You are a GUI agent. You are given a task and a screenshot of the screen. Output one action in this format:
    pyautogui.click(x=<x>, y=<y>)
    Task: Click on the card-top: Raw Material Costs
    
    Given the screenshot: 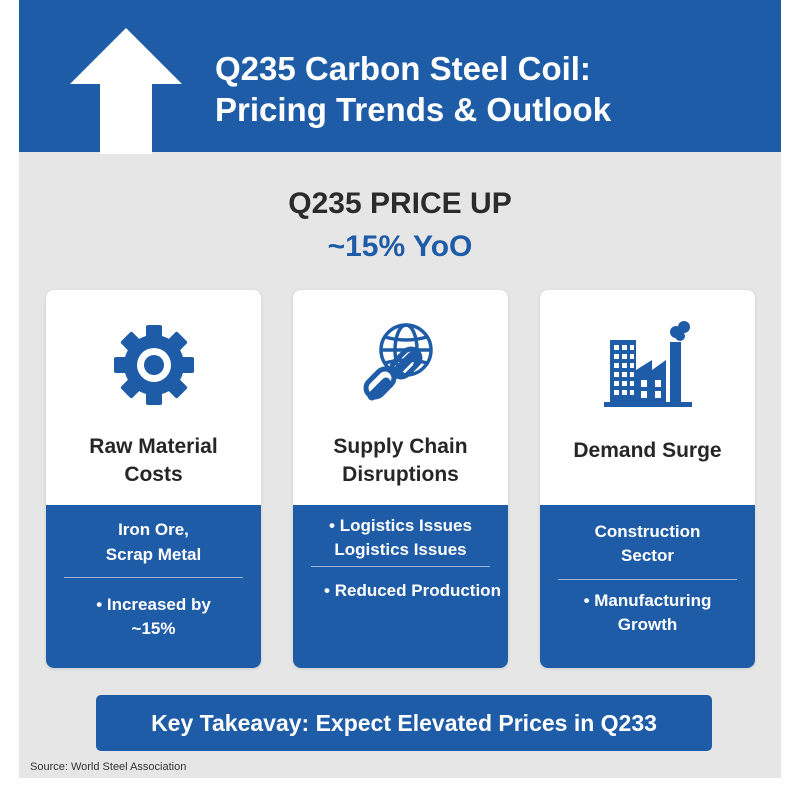 What is the action you would take?
    pyautogui.click(x=153, y=397)
    